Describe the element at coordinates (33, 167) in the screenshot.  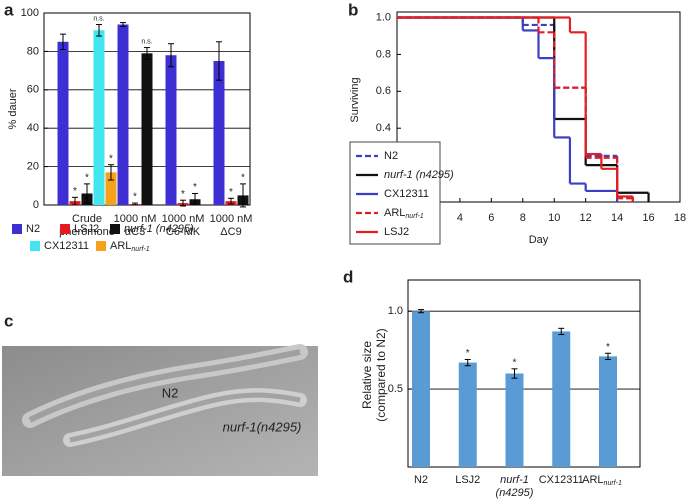
I see `y-tick-label: 20` at that location.